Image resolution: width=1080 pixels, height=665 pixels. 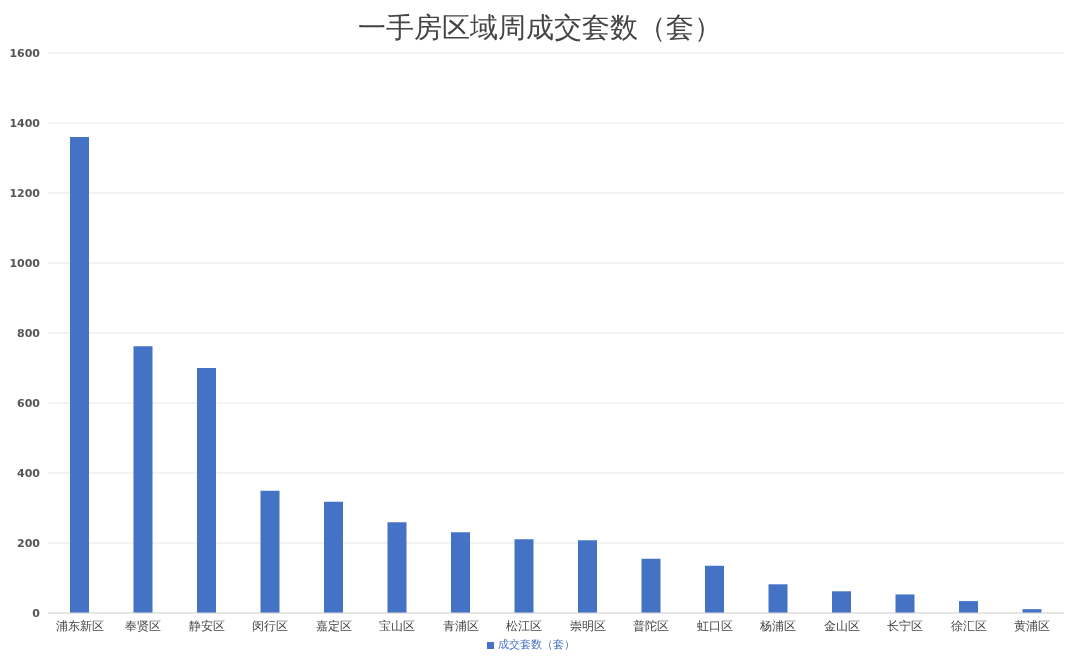 I want to click on y-tick-label: 1200, so click(x=25, y=193).